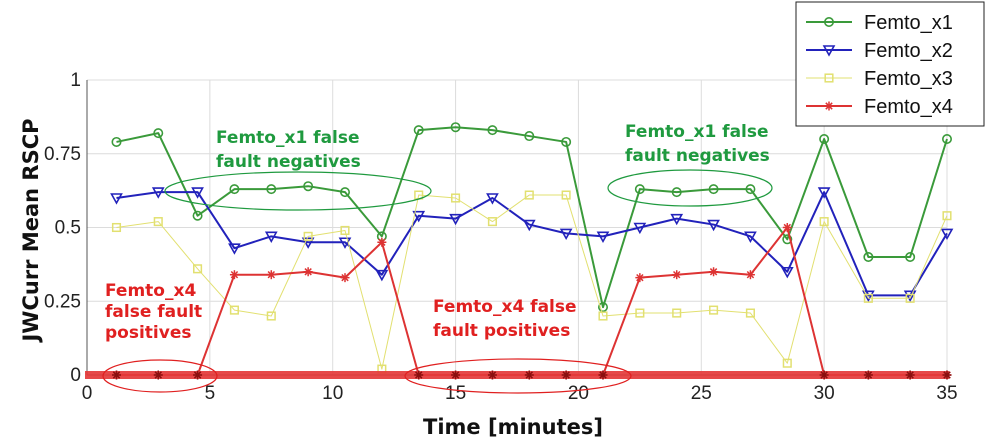 Image resolution: width=987 pixels, height=446 pixels. What do you see at coordinates (153, 312) in the screenshot?
I see `annotation-text: false fault` at bounding box center [153, 312].